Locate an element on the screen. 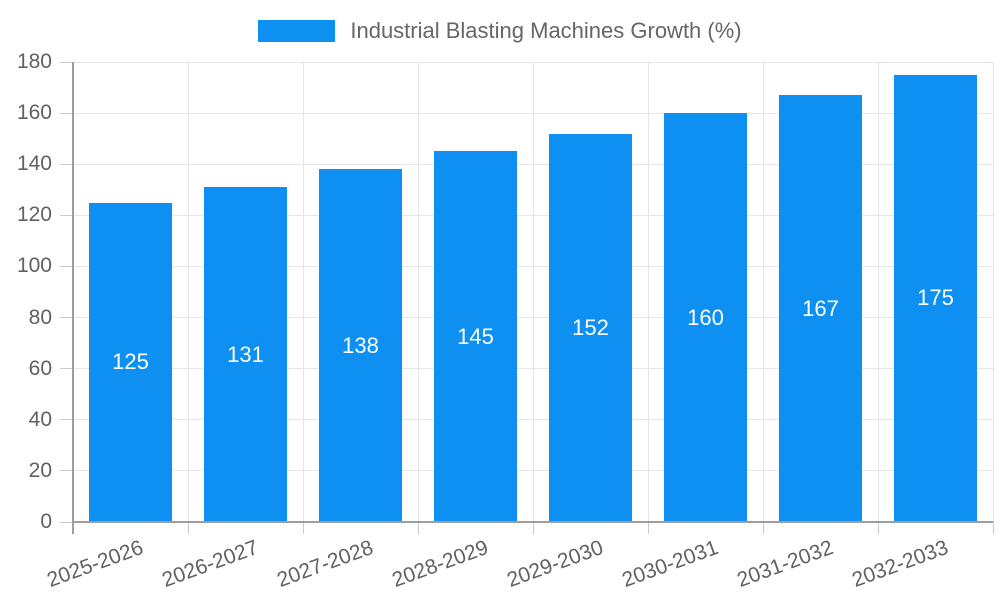 The image size is (1000, 600). bar-value-label: 175 is located at coordinates (935, 298).